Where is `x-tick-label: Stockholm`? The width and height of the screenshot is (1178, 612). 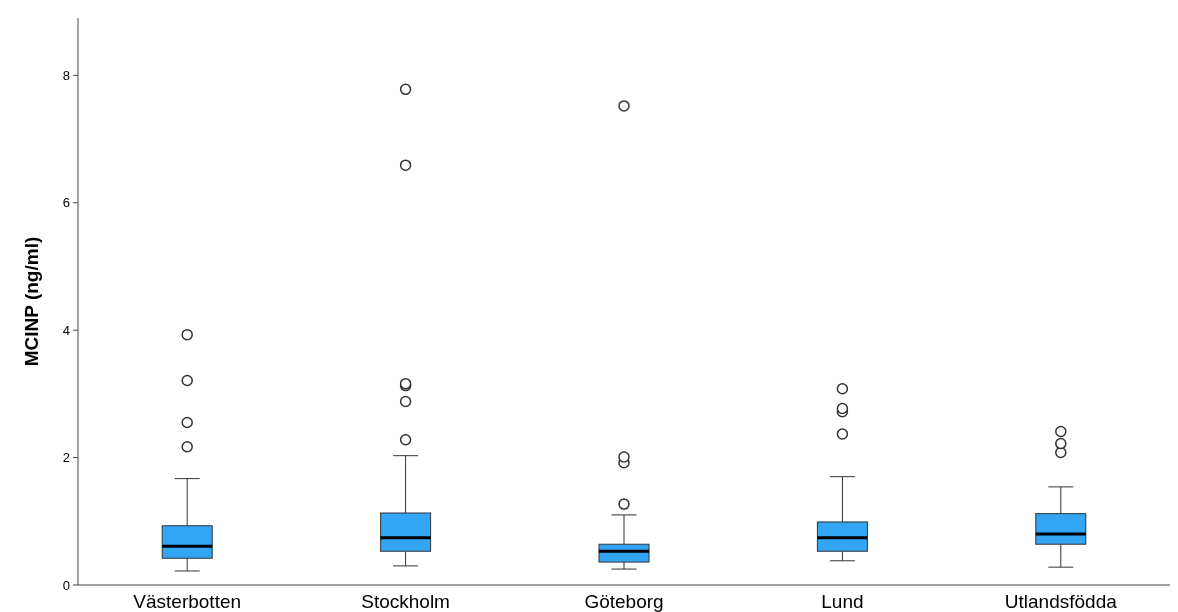
x-tick-label: Stockholm is located at coordinates (405, 601).